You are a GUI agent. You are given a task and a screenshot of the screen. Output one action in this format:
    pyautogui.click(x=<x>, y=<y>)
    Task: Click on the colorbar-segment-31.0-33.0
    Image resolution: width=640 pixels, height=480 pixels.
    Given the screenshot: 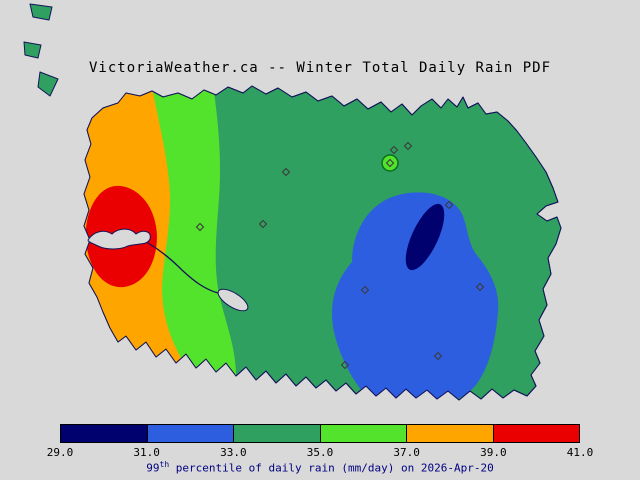 What is the action you would take?
    pyautogui.click(x=189, y=433)
    